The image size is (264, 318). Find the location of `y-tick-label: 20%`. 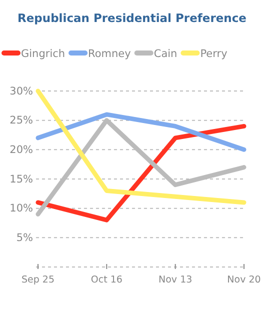

y-tick-label: 20% is located at coordinates (22, 150).